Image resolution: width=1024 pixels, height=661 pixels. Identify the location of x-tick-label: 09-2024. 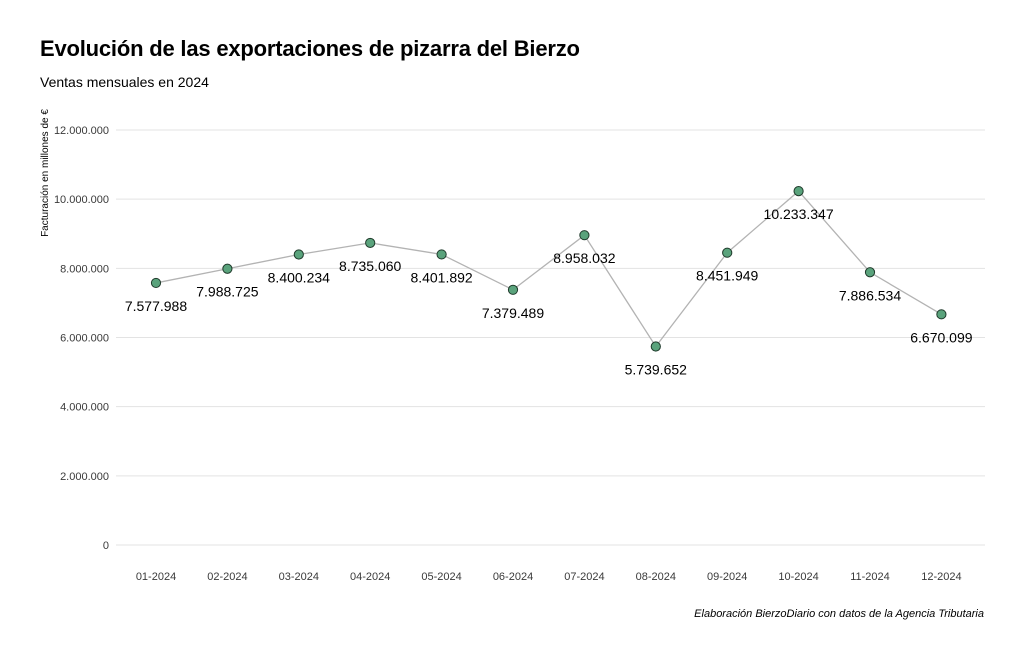
(727, 577).